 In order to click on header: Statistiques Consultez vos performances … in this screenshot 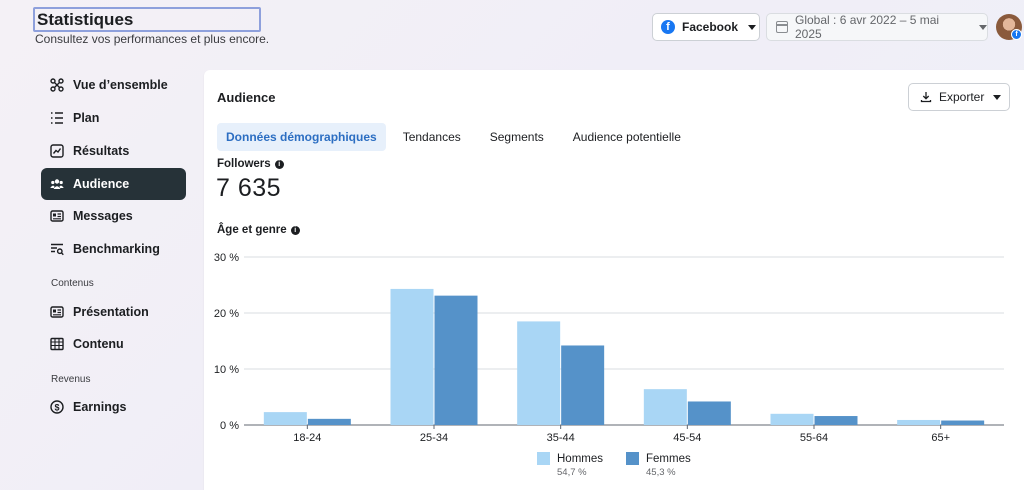, I will do `click(512, 30)`.